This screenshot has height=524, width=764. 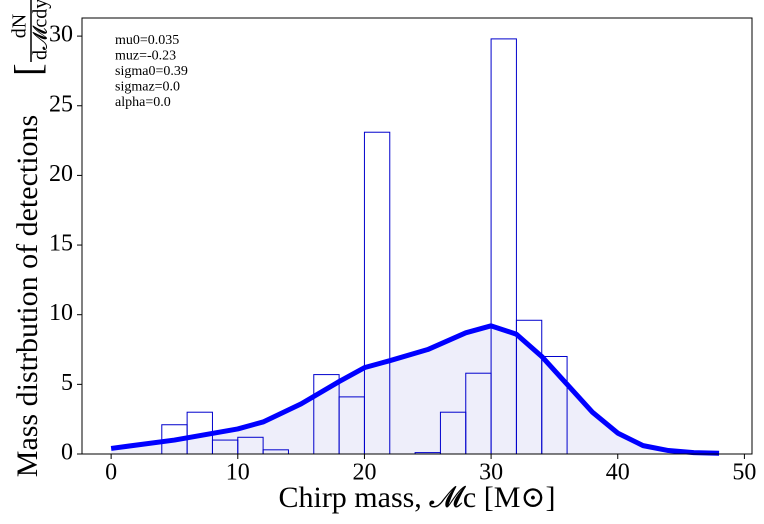 I want to click on x-tick-label: 30, so click(x=491, y=473).